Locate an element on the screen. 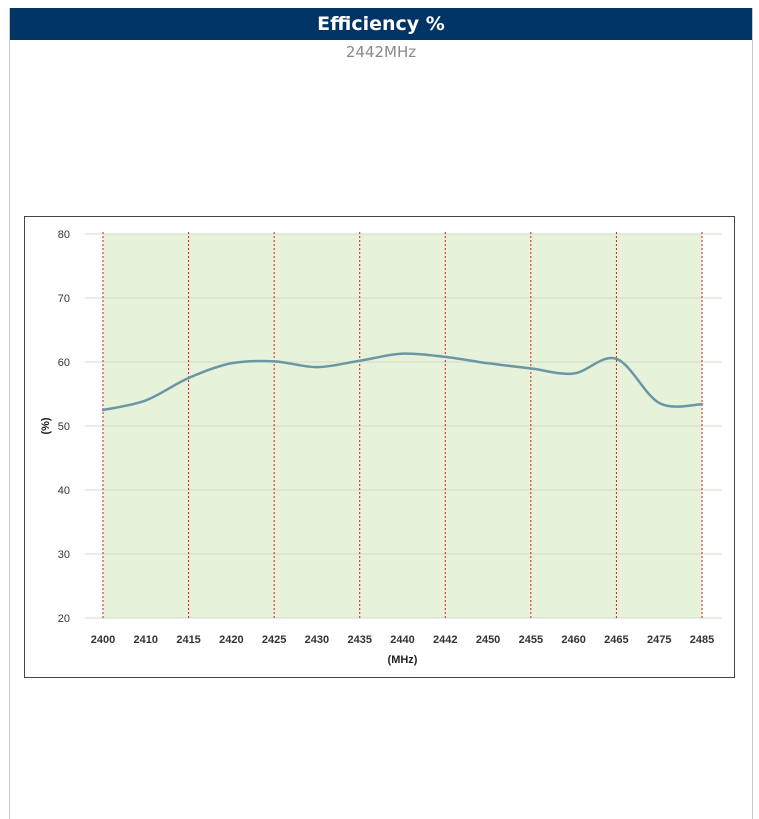 The image size is (759, 819). x-axis-label: (MHz) is located at coordinates (403, 660).